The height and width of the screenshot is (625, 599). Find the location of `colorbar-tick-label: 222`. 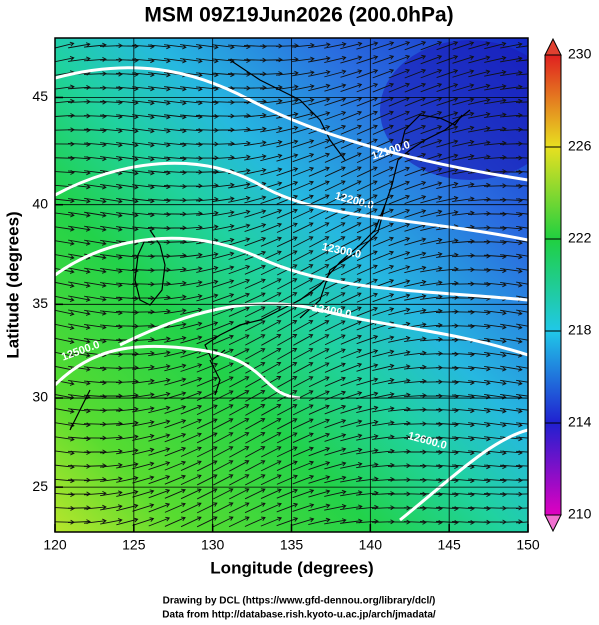

colorbar-tick-label: 222 is located at coordinates (580, 238).